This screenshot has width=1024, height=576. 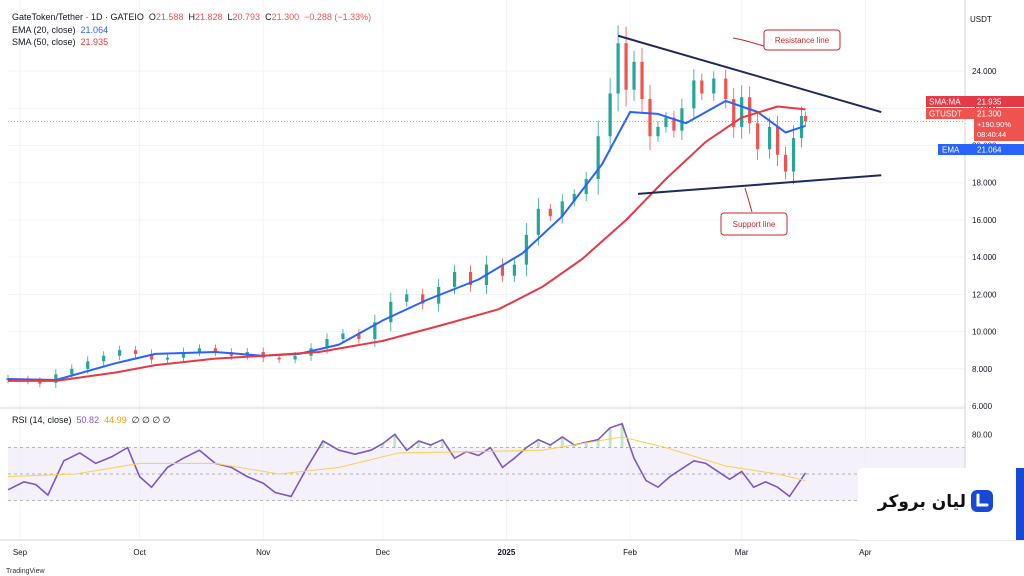 I want to click on rsi-ma-line, so click(x=406, y=459).